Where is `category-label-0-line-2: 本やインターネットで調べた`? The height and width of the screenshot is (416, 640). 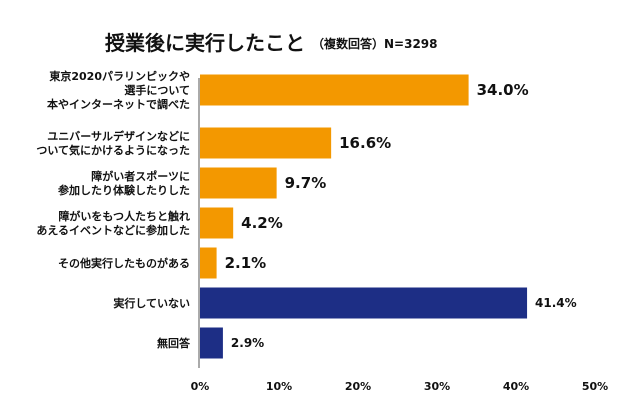
category-label-0-line-2: 本やインターネットで調べた is located at coordinates (118, 104).